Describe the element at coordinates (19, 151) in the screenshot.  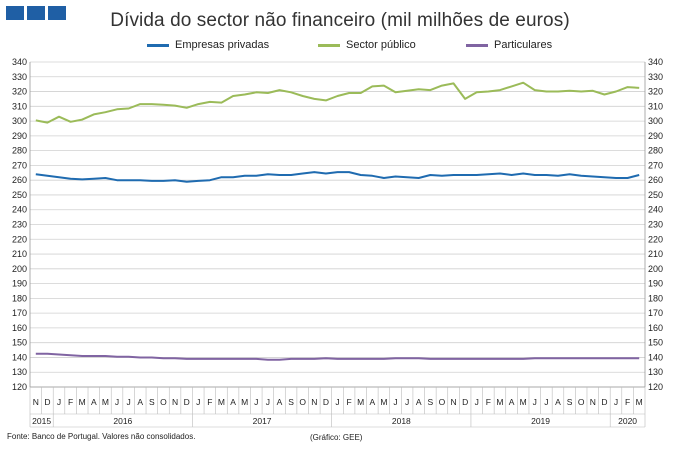
I see `y-tick-label-left: 280` at that location.